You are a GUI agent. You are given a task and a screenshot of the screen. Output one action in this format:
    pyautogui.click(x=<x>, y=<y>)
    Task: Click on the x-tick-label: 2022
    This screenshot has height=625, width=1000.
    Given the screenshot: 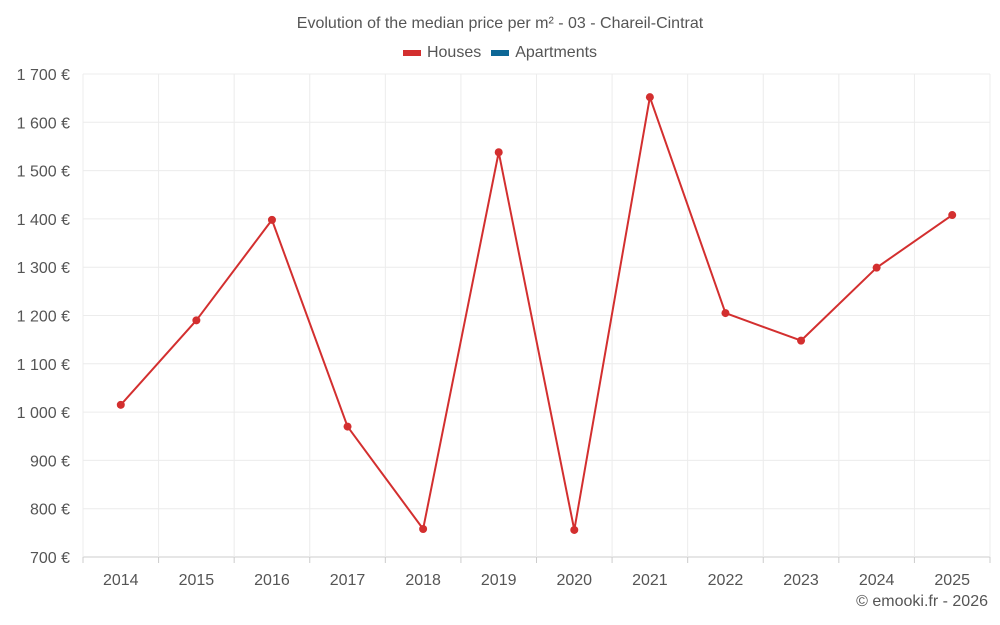 What is the action you would take?
    pyautogui.click(x=726, y=580)
    